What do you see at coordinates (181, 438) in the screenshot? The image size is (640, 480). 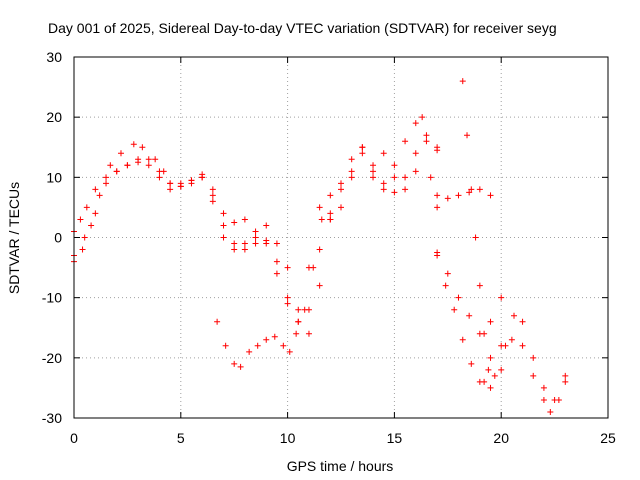 I see `x-tick-label: 5` at bounding box center [181, 438].